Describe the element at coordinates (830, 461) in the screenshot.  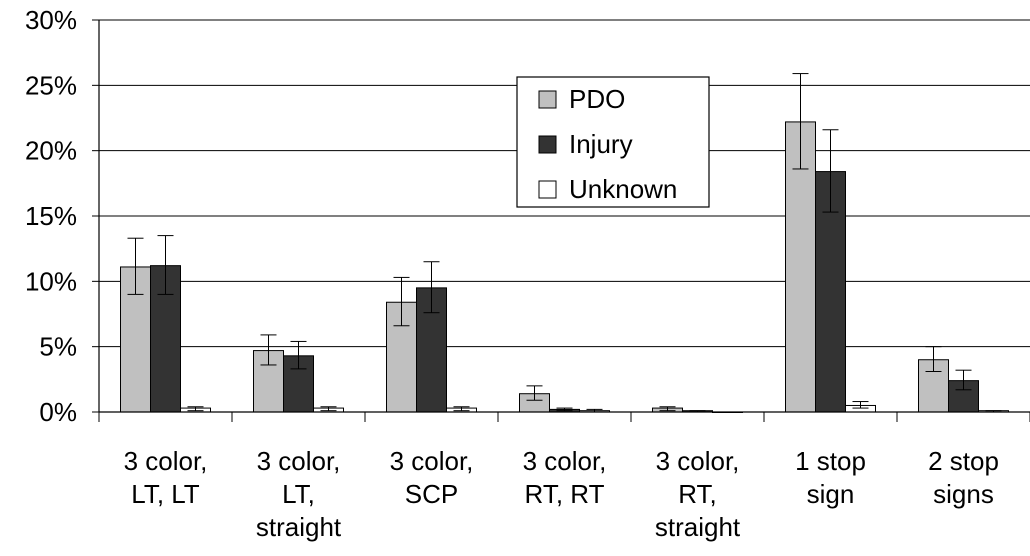
I see `x-category-label: 1 stop` at that location.